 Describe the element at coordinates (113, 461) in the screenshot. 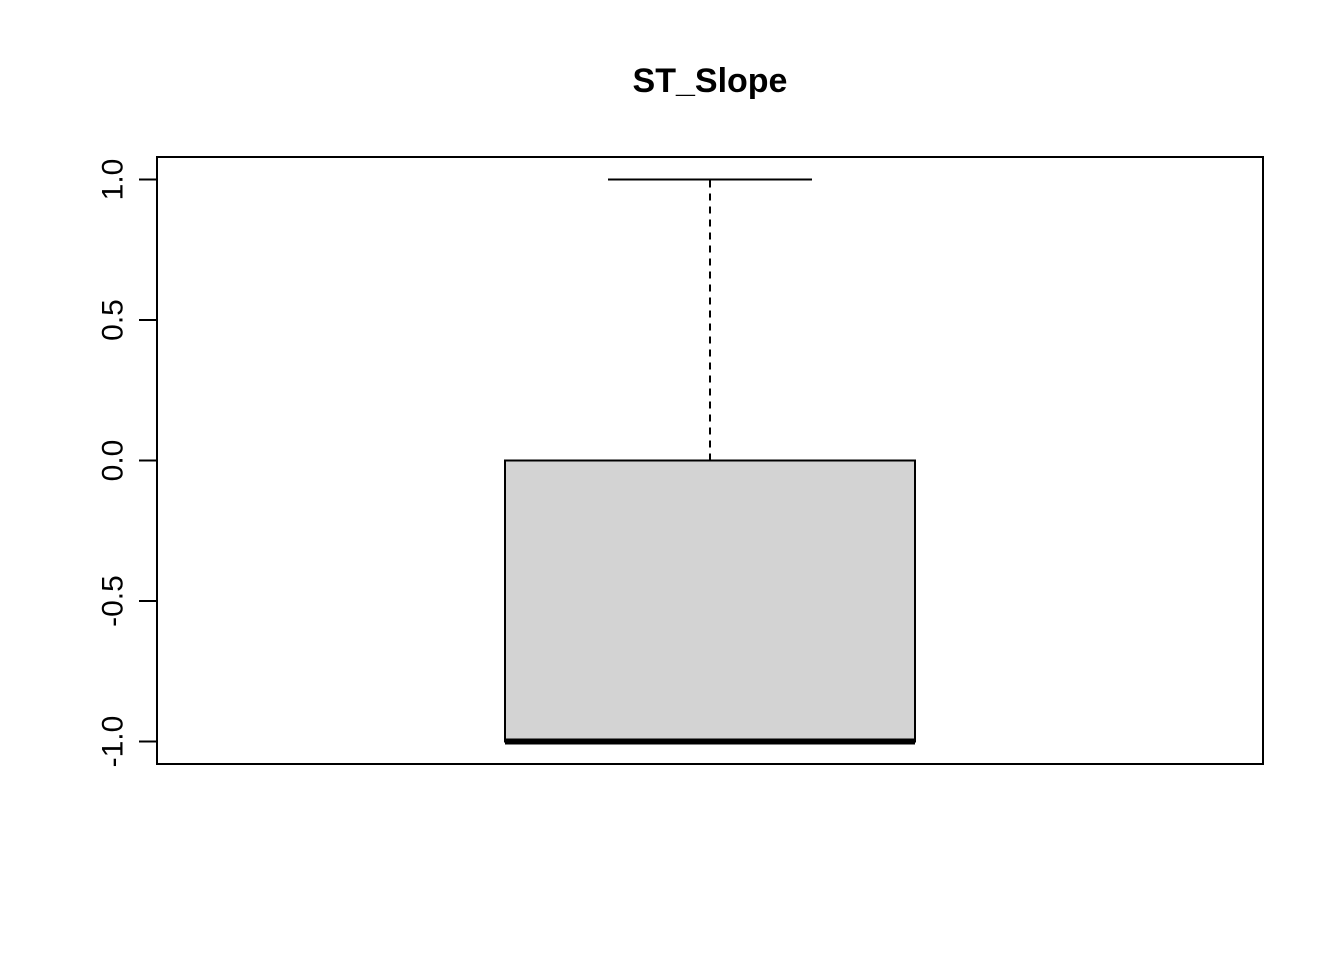

I see `y-tick-label: 0.0` at that location.